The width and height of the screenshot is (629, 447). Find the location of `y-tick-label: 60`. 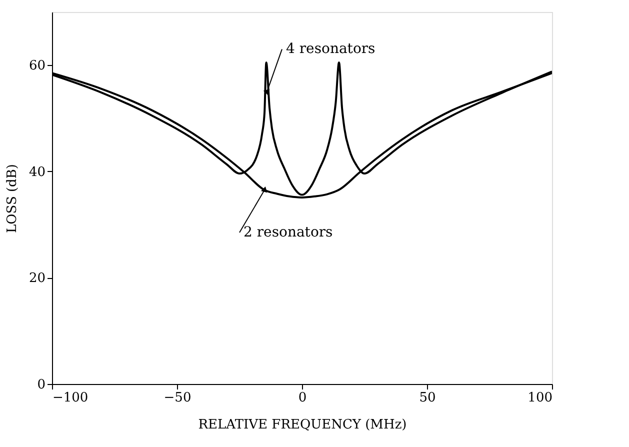

y-tick-label: 60 is located at coordinates (37, 66).